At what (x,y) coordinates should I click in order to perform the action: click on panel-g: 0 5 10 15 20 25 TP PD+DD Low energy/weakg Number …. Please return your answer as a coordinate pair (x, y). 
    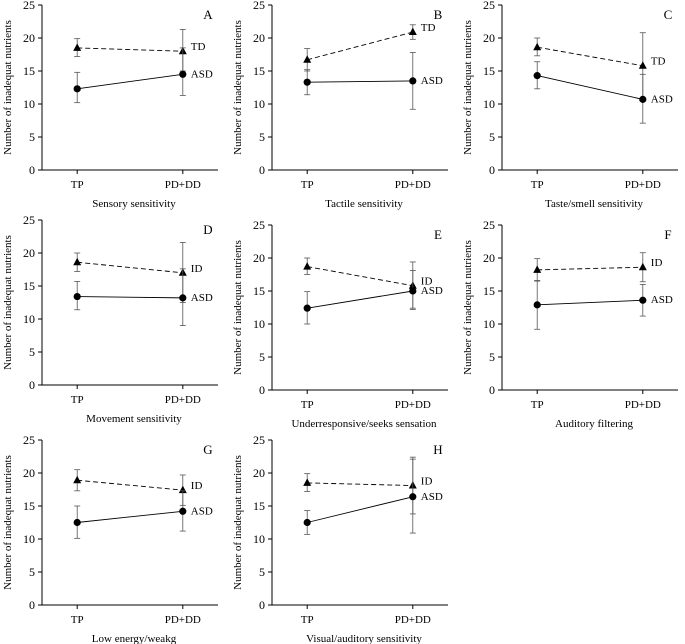
    Looking at the image, I should click on (110, 538).